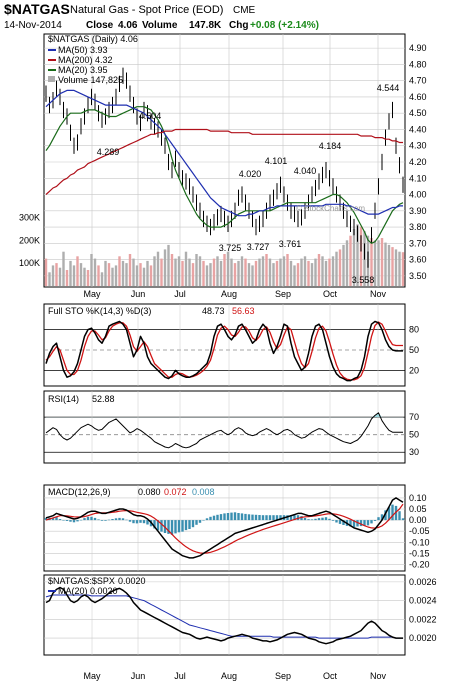 This screenshot has width=464, height=685. Describe the element at coordinates (85, 60) in the screenshot. I see `legend-ma200: MA(200) 4.32` at that location.